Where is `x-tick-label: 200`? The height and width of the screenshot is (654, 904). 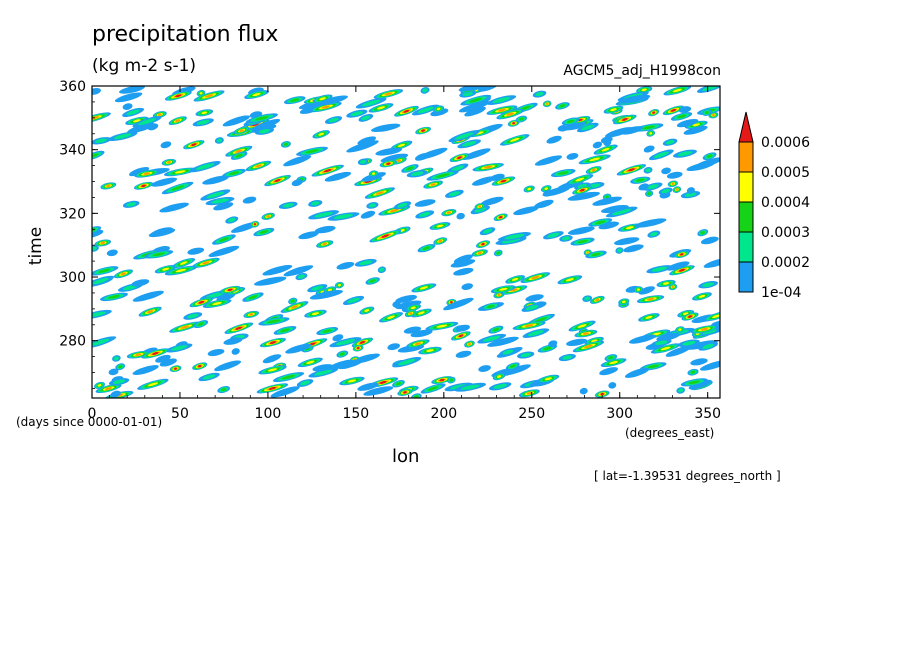 x-tick-label: 200 is located at coordinates (443, 414).